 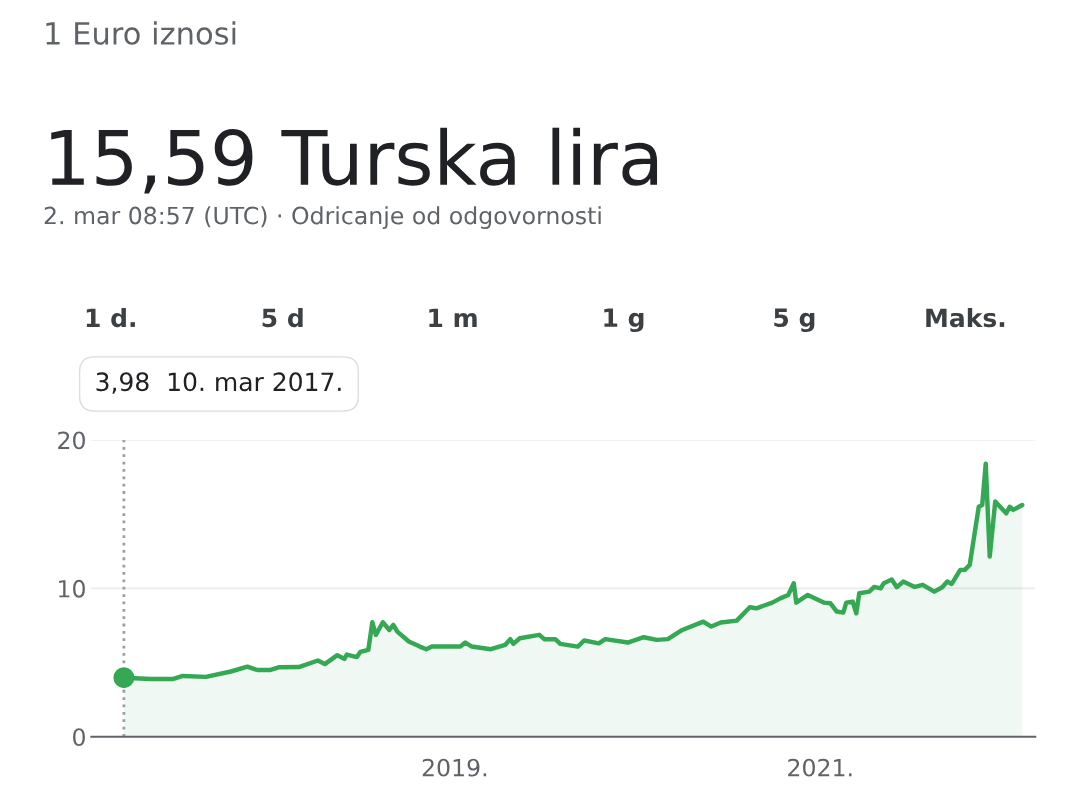 What do you see at coordinates (282, 317) in the screenshot?
I see `text: 5 d` at bounding box center [282, 317].